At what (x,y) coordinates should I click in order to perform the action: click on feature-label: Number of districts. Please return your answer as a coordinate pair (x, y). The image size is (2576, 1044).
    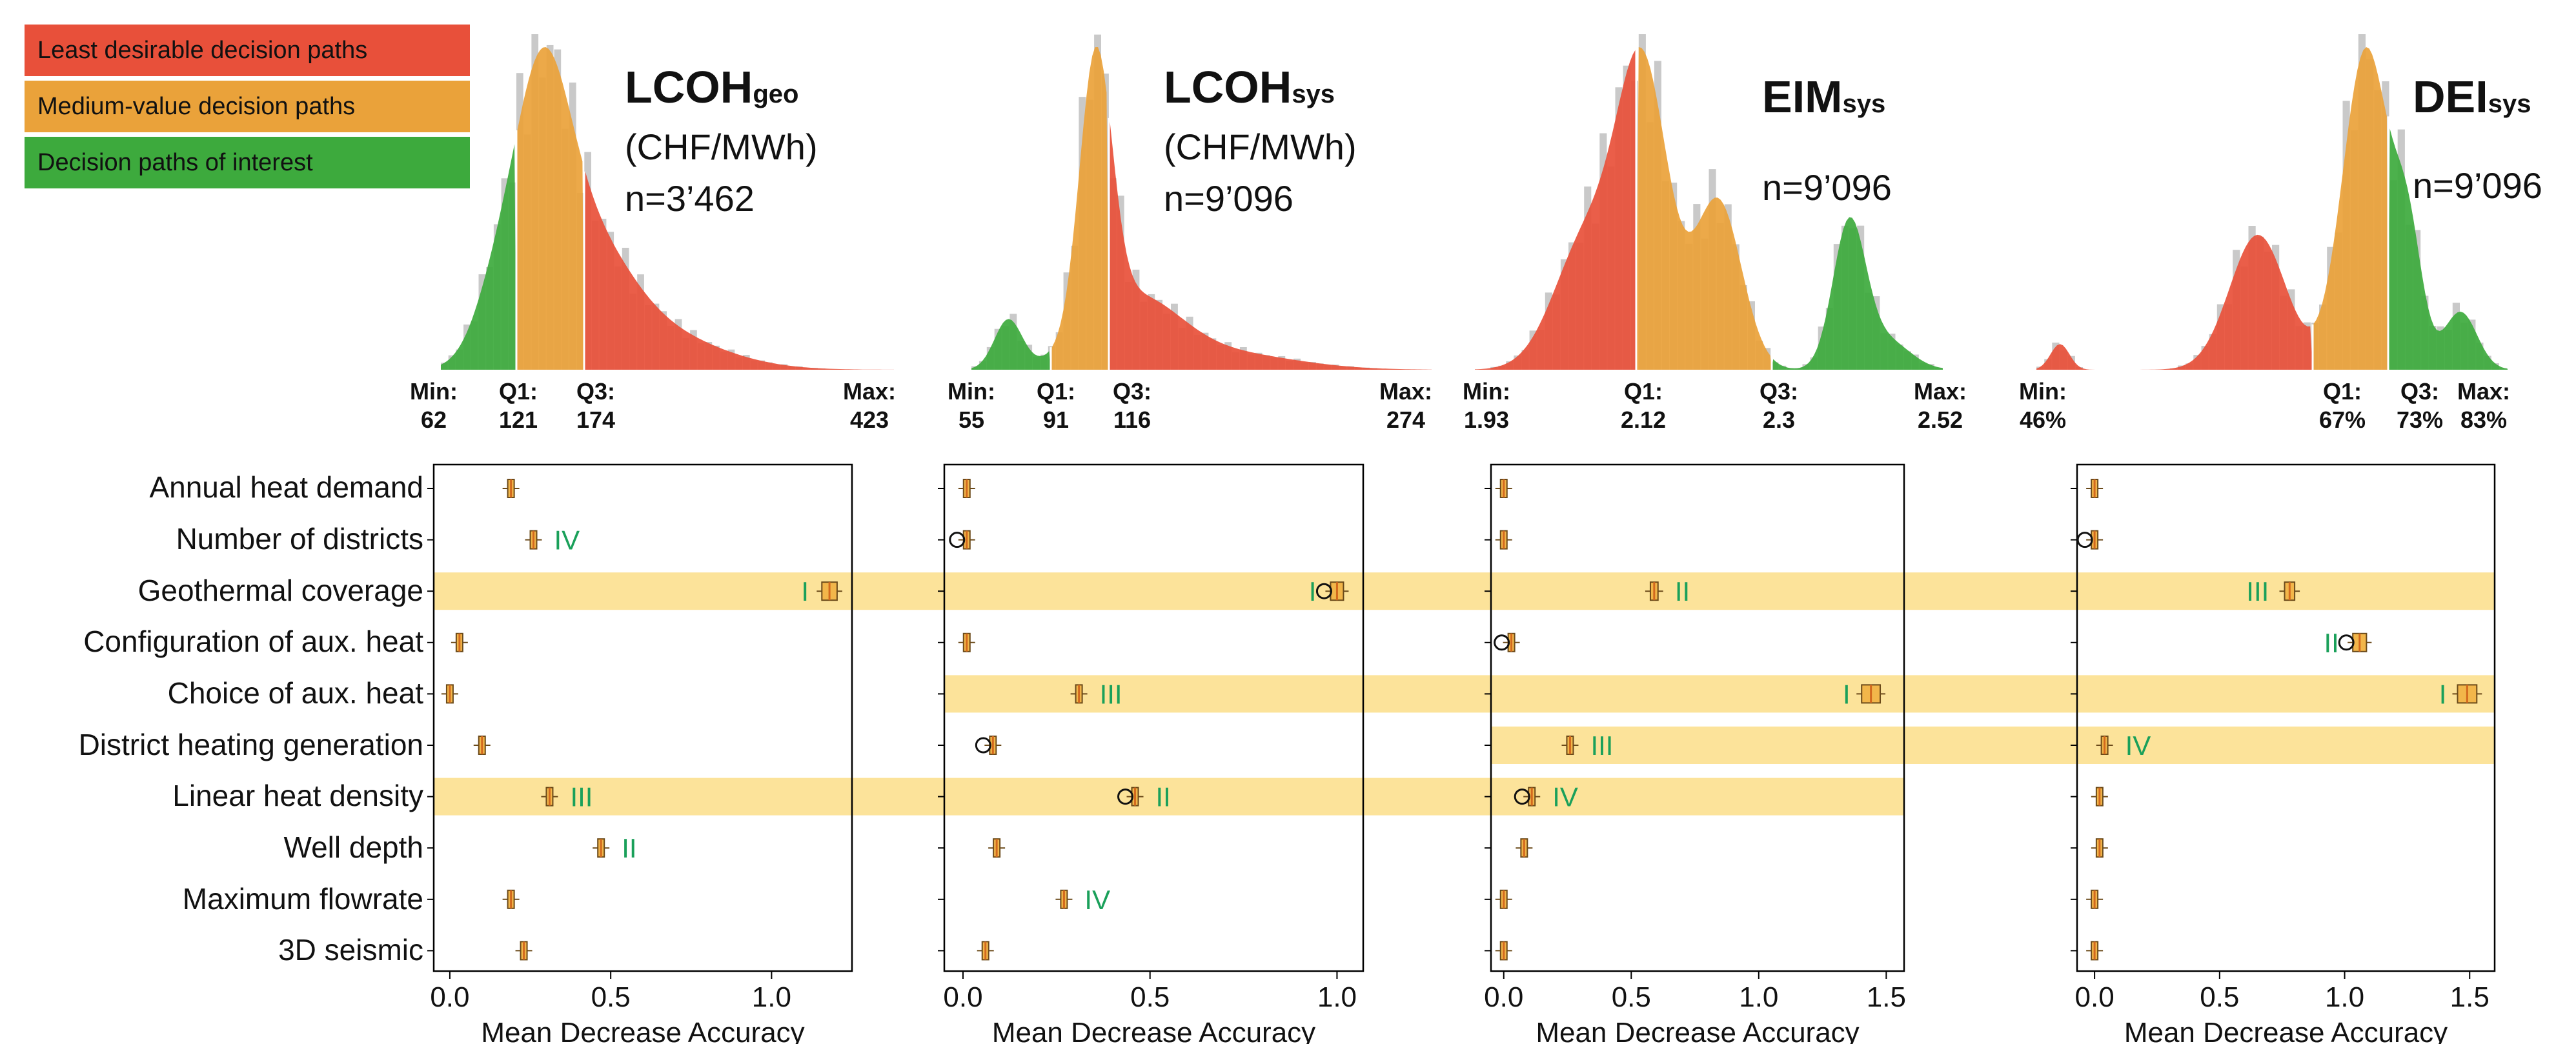
    Looking at the image, I should click on (299, 539).